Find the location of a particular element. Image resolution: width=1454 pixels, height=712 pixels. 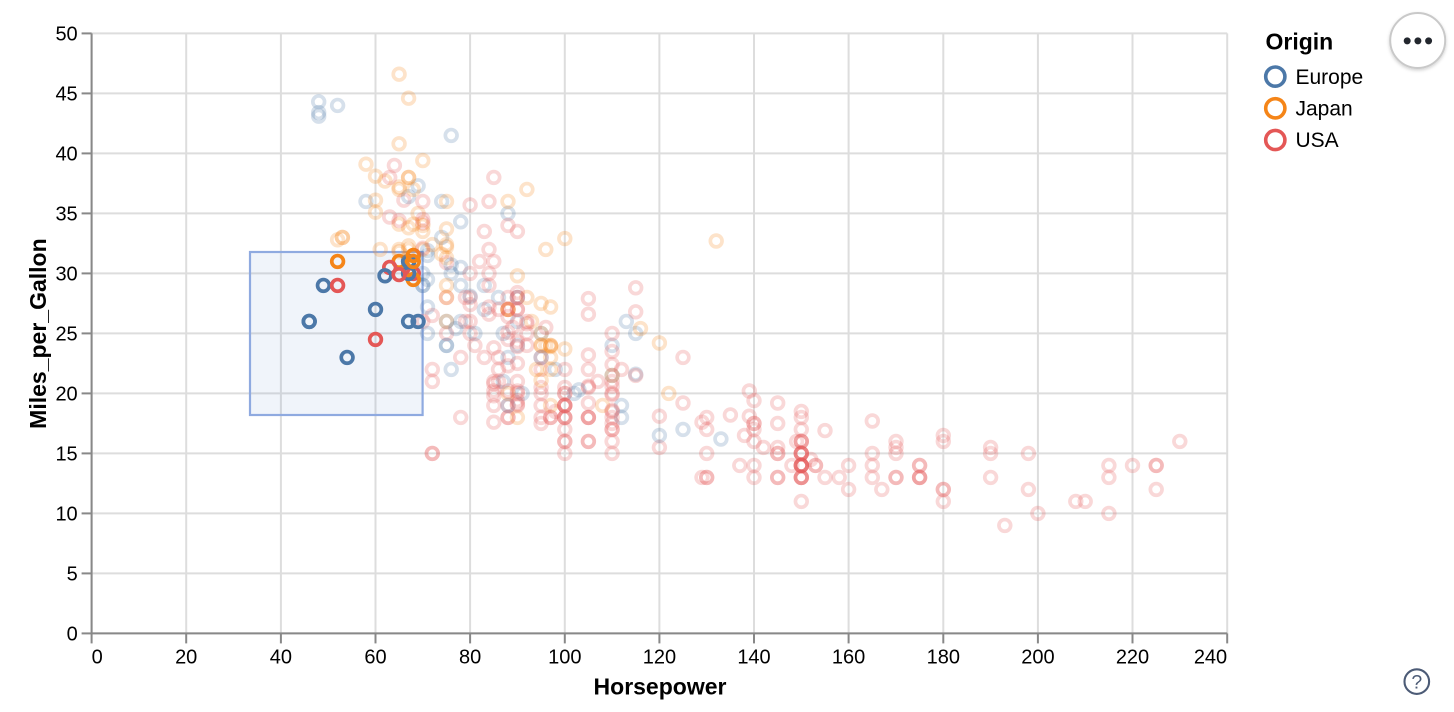

svg-text: 30 is located at coordinates (66, 275).